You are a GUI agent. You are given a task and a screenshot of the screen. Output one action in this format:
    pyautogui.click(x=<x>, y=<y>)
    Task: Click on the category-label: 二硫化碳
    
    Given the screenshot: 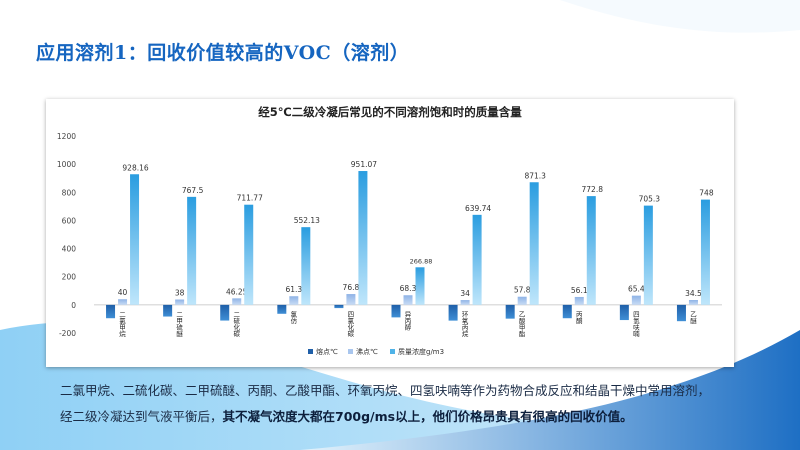 What is the action you would take?
    pyautogui.click(x=236, y=324)
    